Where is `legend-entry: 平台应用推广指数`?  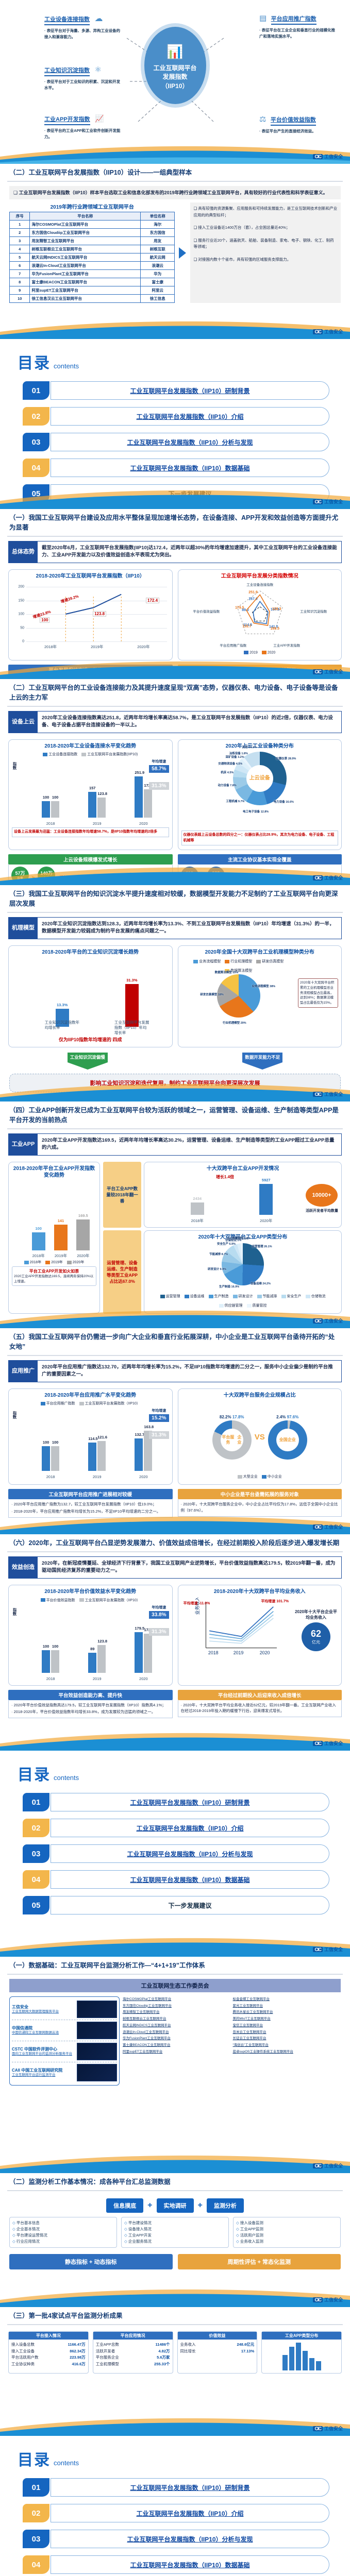 legend-entry: 平台应用推广指数 is located at coordinates (57, 1403).